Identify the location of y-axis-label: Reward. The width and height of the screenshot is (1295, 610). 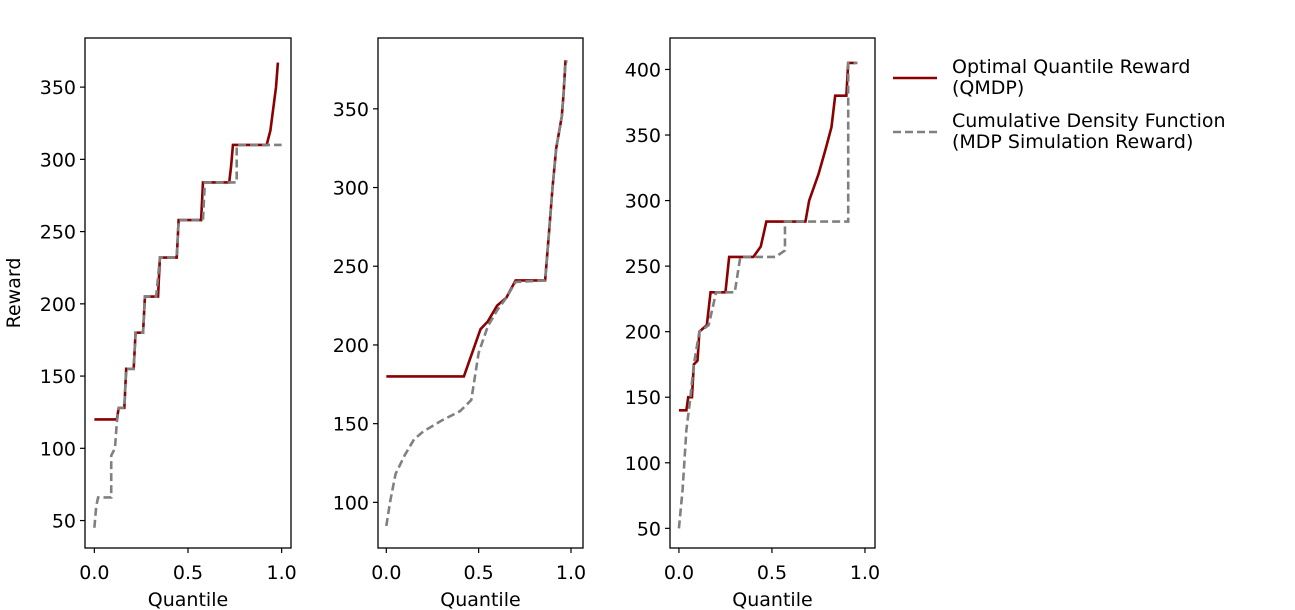
(14, 293).